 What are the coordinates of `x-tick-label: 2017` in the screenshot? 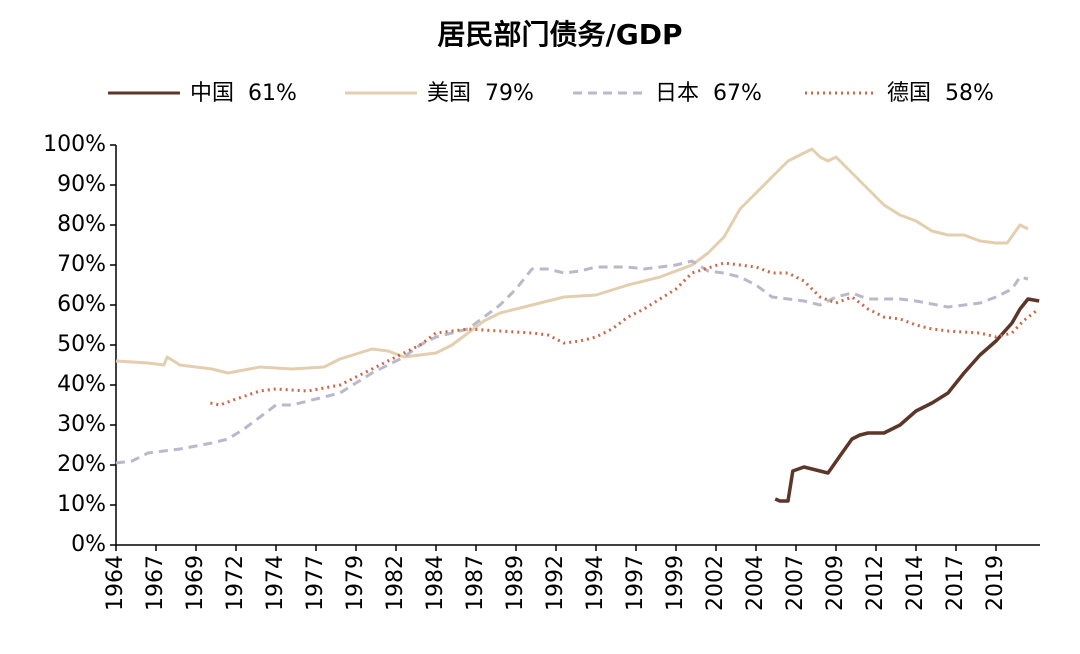 It's located at (955, 583).